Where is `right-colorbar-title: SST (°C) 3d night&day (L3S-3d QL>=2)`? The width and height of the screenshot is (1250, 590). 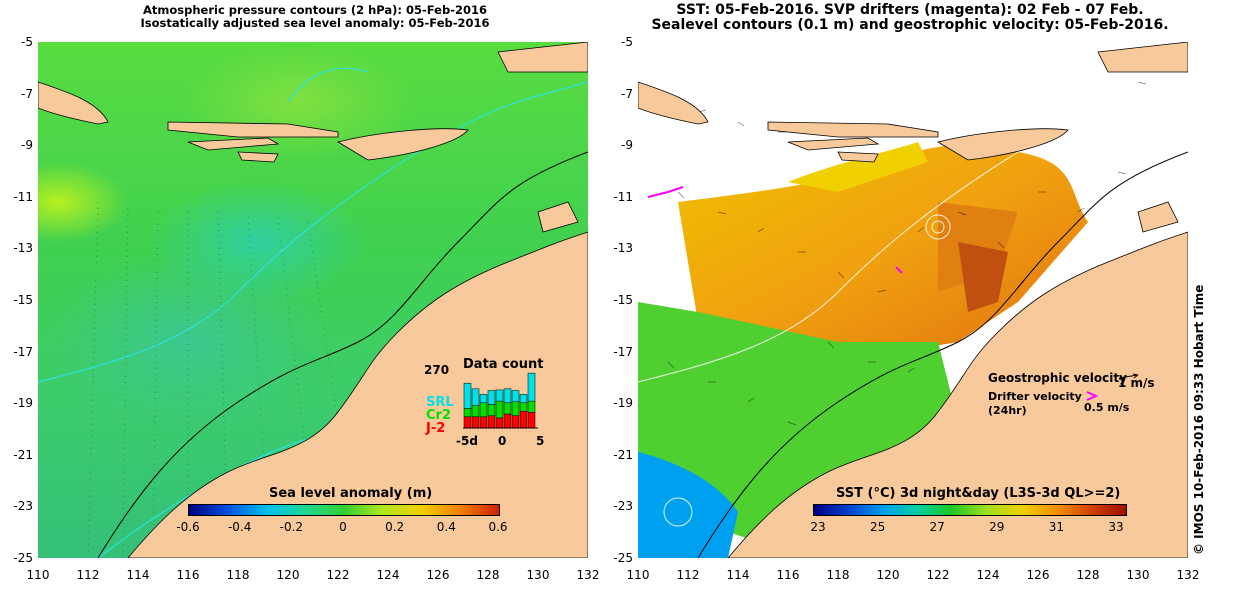
right-colorbar-title: SST (°C) 3d night&day (L3S-3d QL>=2) is located at coordinates (978, 493).